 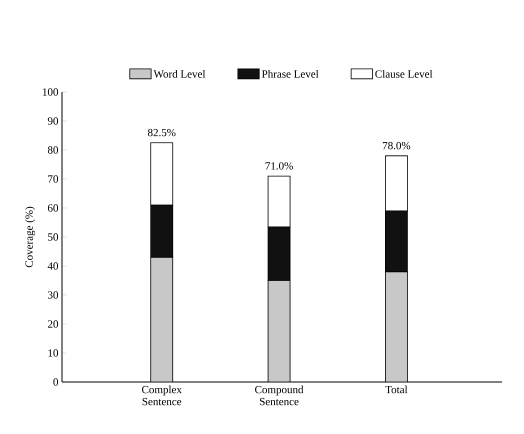 What do you see at coordinates (396, 146) in the screenshot?
I see `total-label: 78.0%` at bounding box center [396, 146].